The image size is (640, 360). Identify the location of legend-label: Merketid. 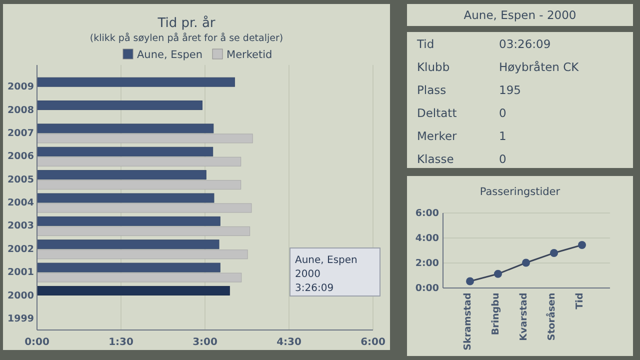
(249, 55).